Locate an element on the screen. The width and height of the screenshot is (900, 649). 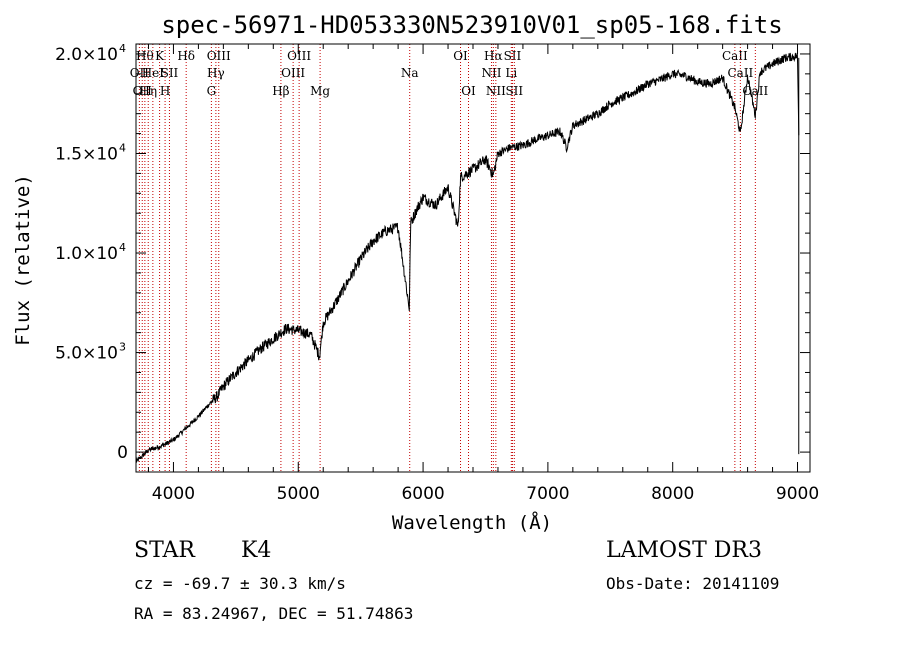
redshift-velocity: cz = -69.7 ± 30.3 km/s is located at coordinates (240, 583).